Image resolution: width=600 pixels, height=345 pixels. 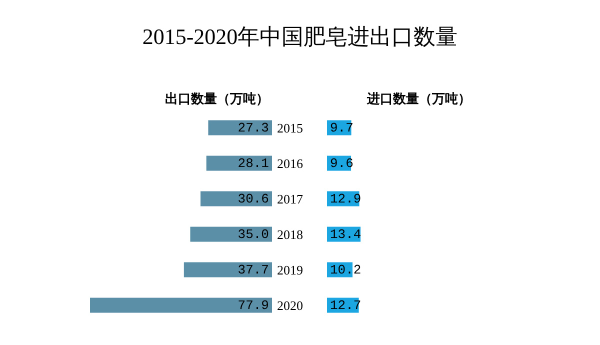 What do you see at coordinates (253, 198) in the screenshot?
I see `data-label: 30.6` at bounding box center [253, 198].